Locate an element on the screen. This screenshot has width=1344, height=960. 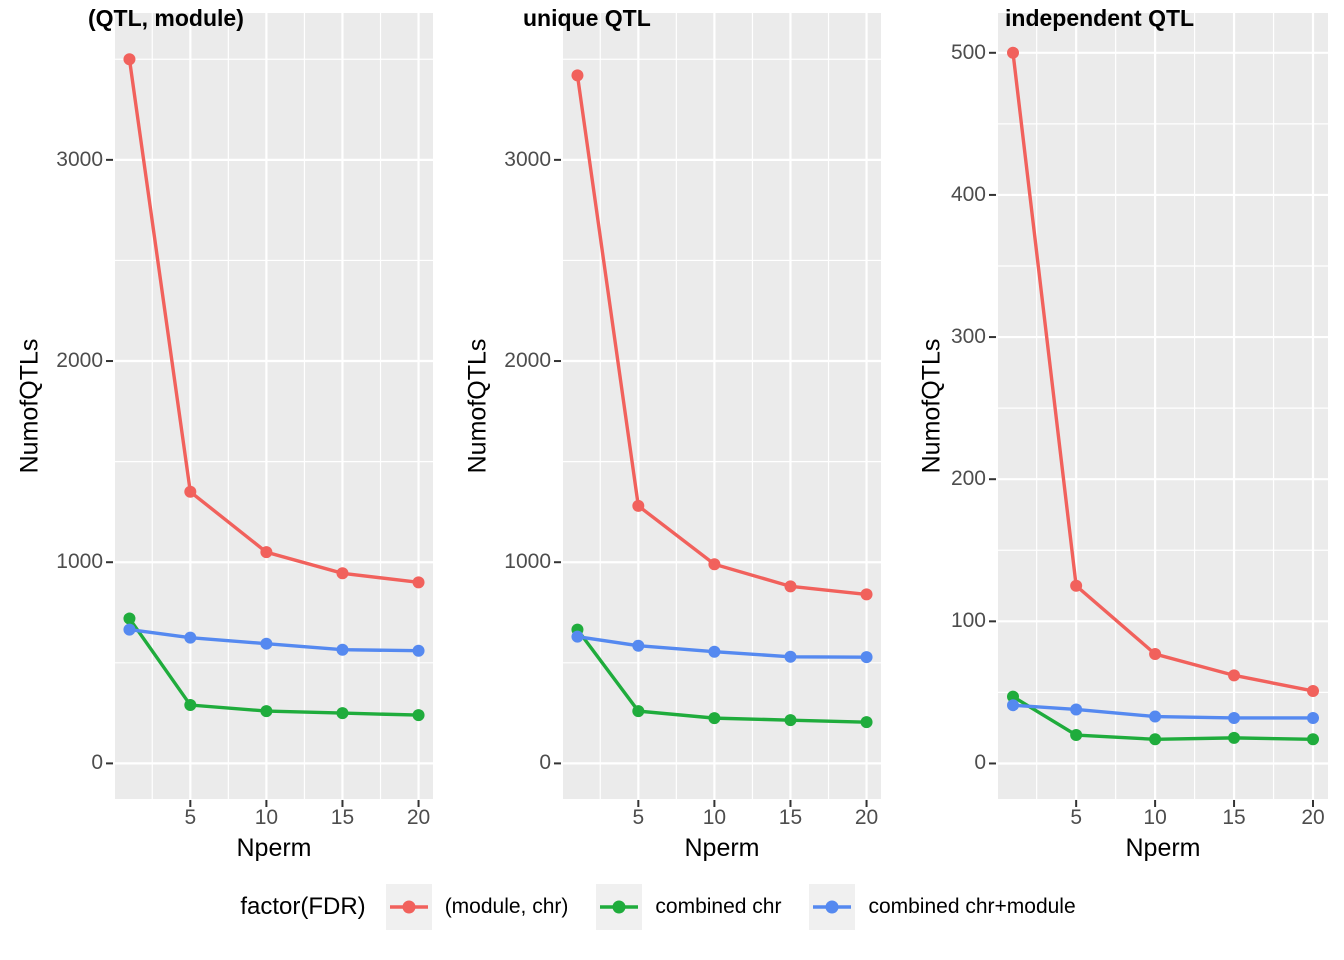
legend-title: factor(FDR) is located at coordinates (303, 906).